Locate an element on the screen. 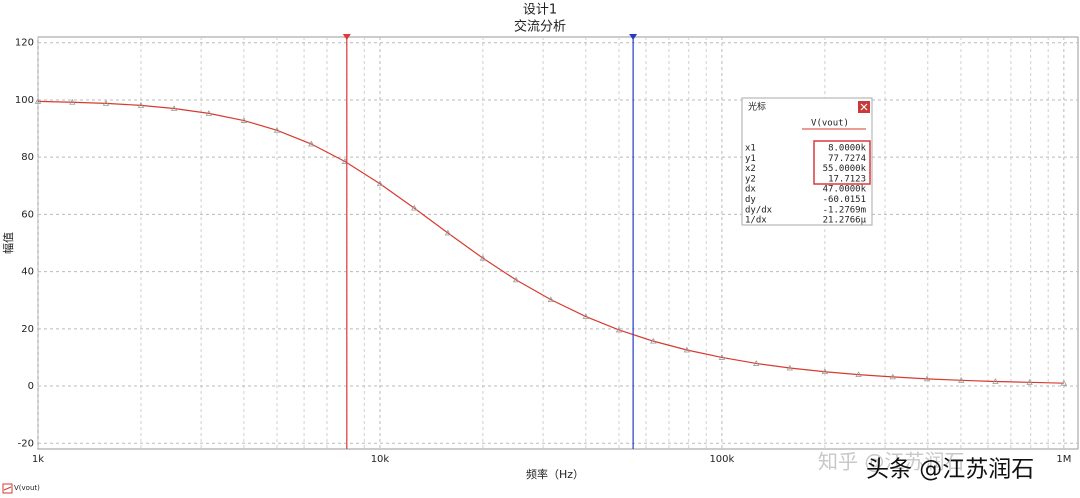 This screenshot has height=498, width=1080. y-tick-label: 120 is located at coordinates (24, 43).